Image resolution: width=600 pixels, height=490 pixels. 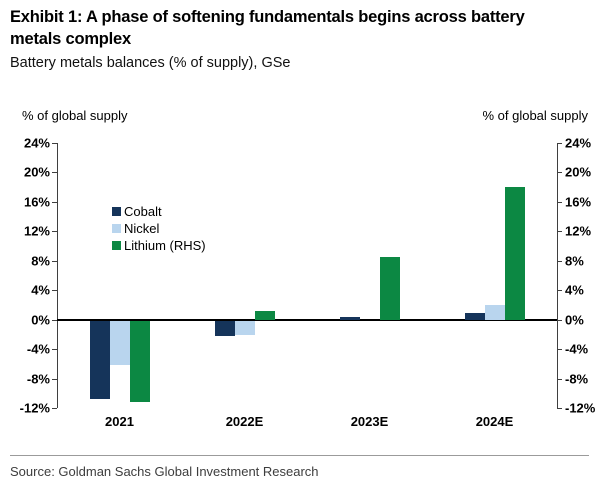 What do you see at coordinates (578, 172) in the screenshot?
I see `right-axis-tick-label: 20%` at bounding box center [578, 172].